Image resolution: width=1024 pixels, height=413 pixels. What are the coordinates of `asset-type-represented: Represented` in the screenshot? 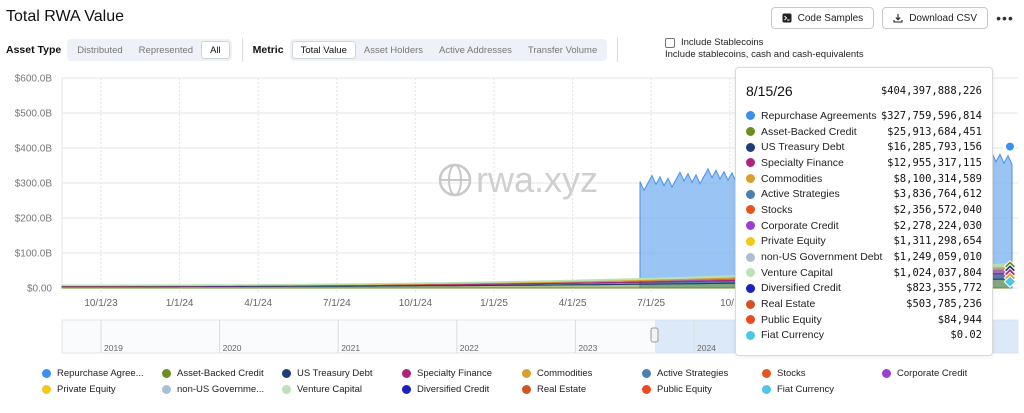 It's located at (166, 50).